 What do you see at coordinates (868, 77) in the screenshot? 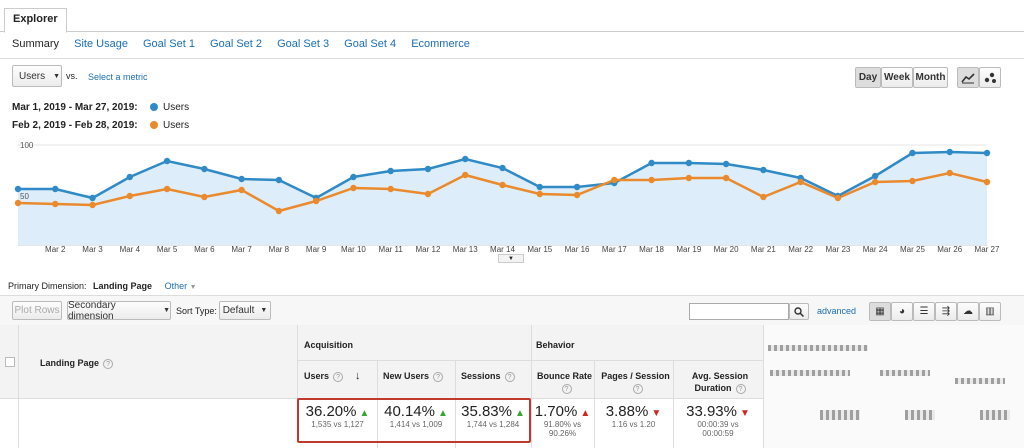
I see `day-button: Day` at bounding box center [868, 77].